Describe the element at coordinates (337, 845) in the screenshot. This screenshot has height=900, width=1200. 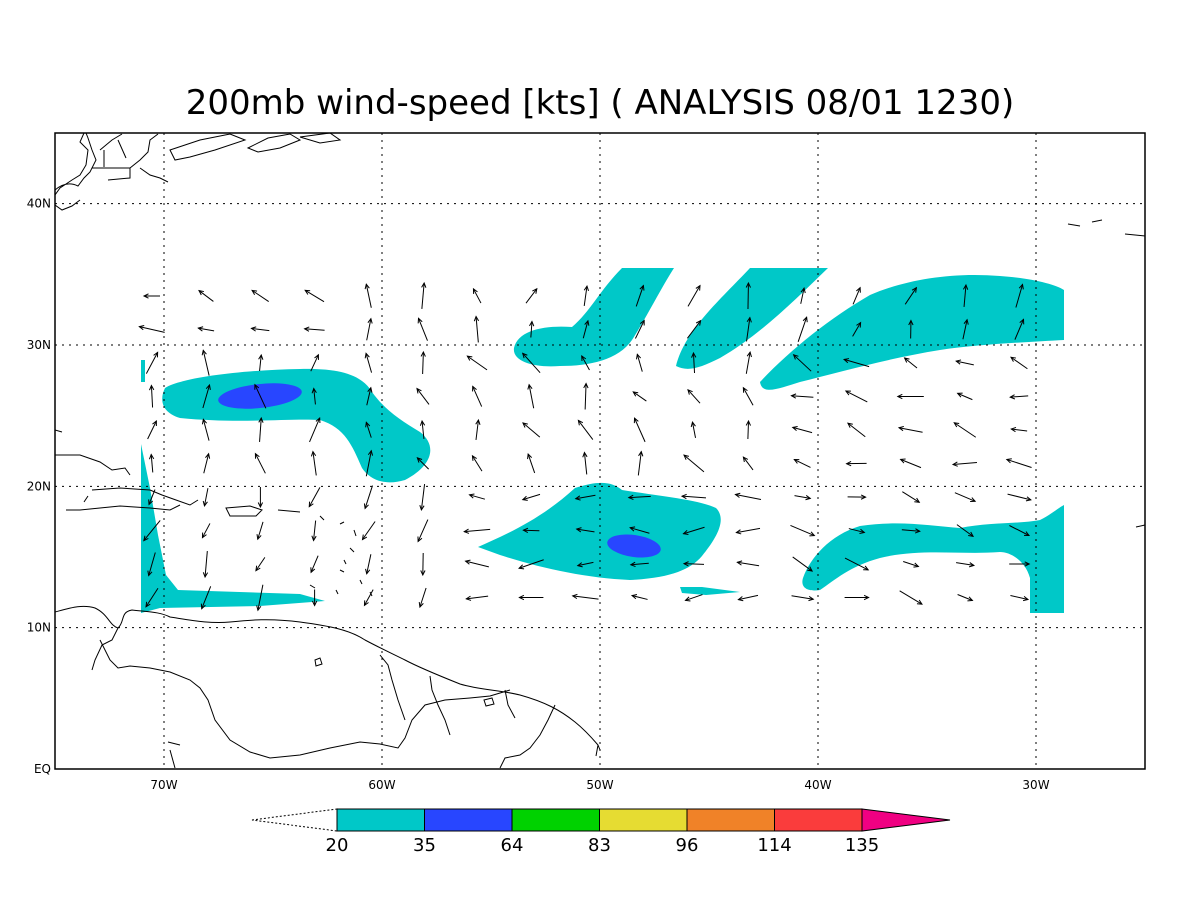
I see `colorbar-level-label: 20` at that location.